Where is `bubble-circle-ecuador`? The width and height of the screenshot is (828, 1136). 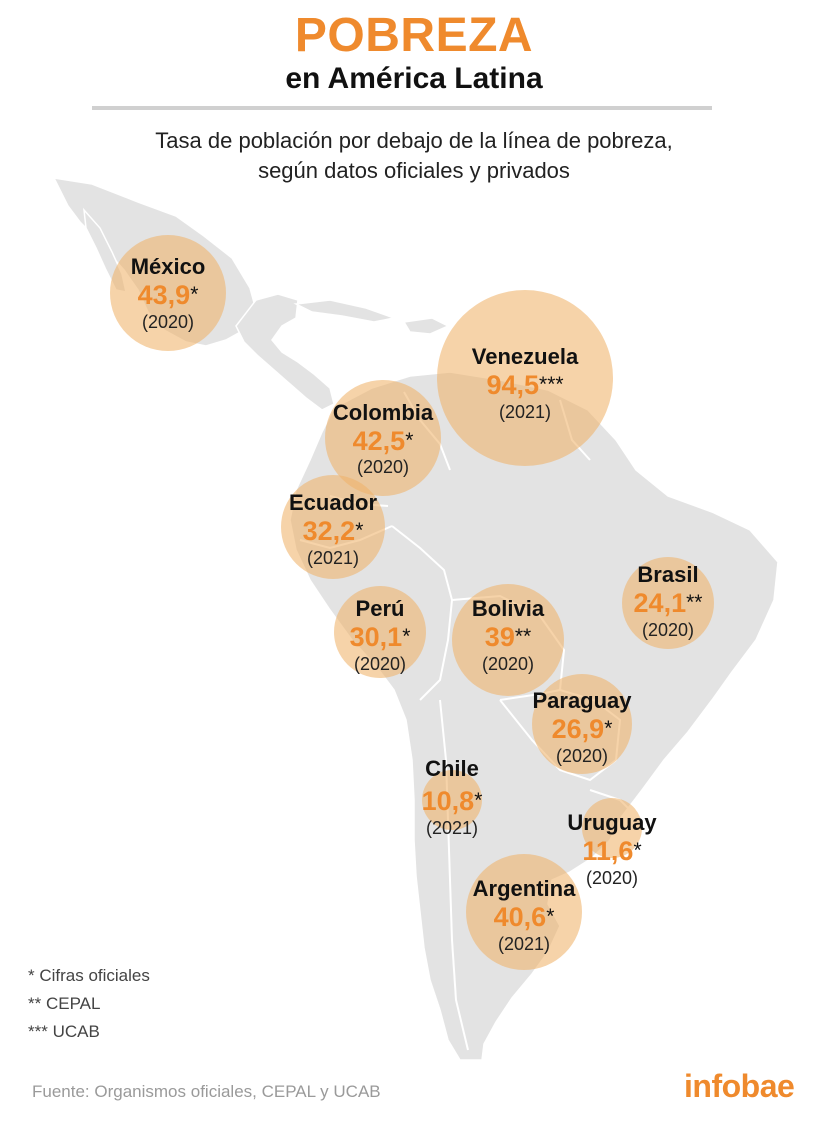 bubble-circle-ecuador is located at coordinates (333, 527).